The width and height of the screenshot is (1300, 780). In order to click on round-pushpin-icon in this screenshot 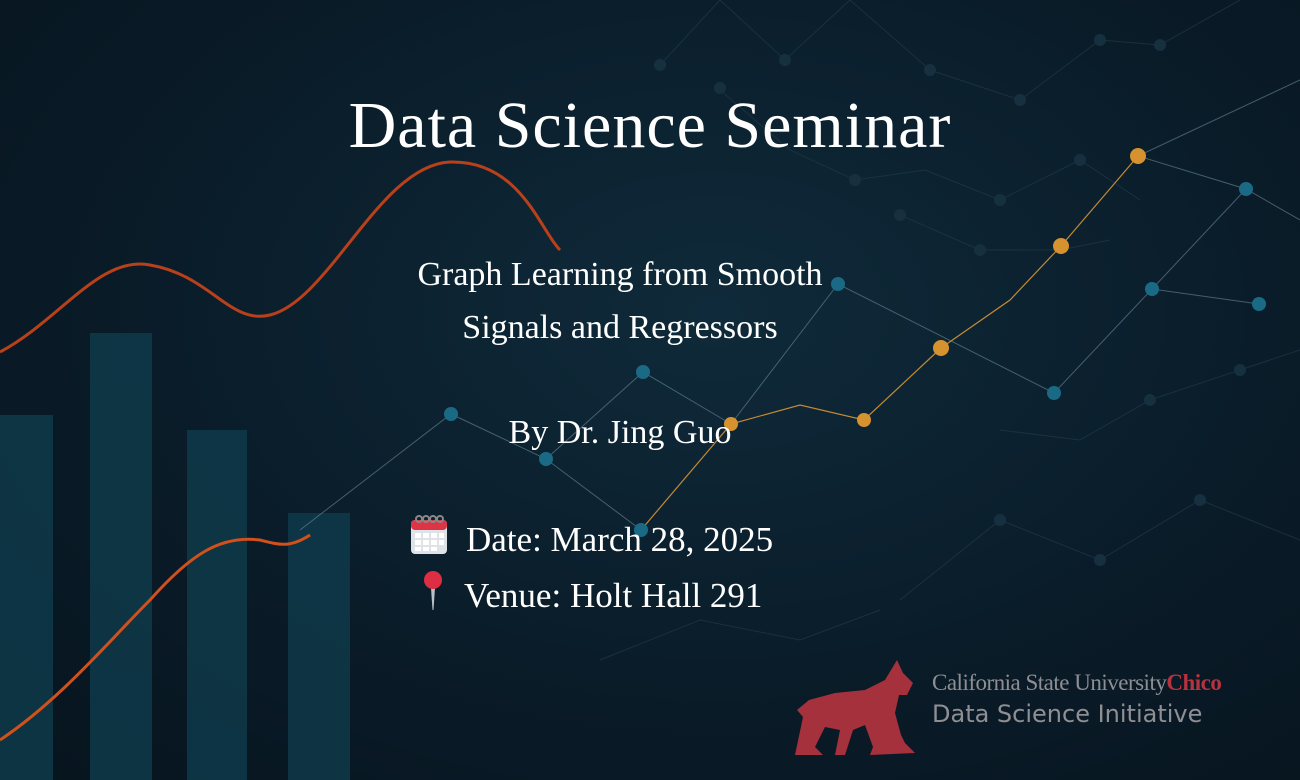, I will do `click(433, 595)`.